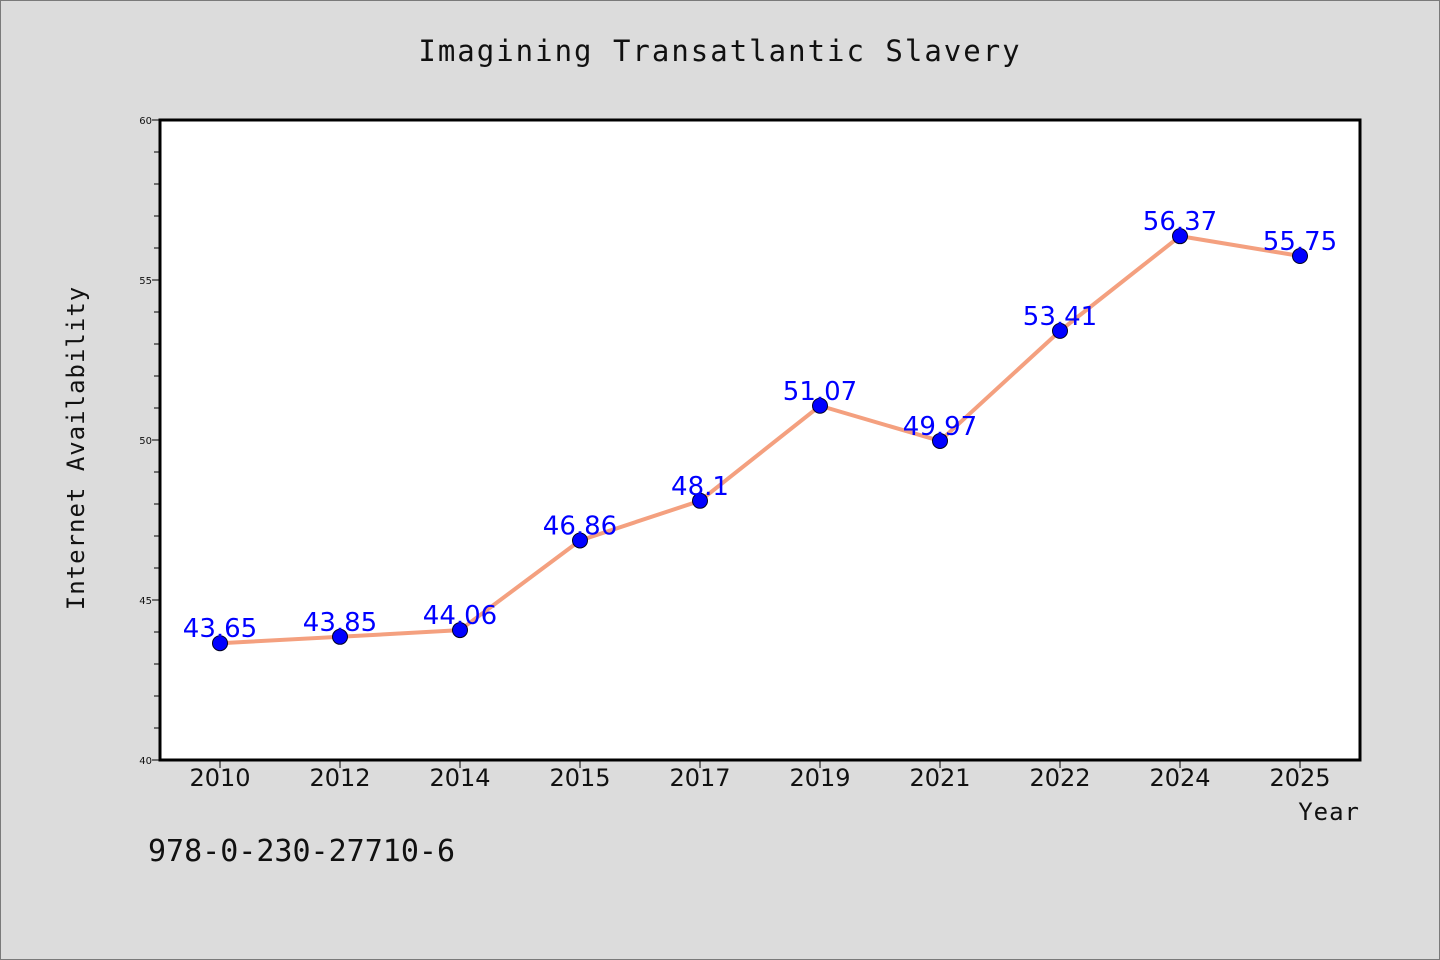 This screenshot has width=1440, height=960. I want to click on data-label: 46.86, so click(580, 526).